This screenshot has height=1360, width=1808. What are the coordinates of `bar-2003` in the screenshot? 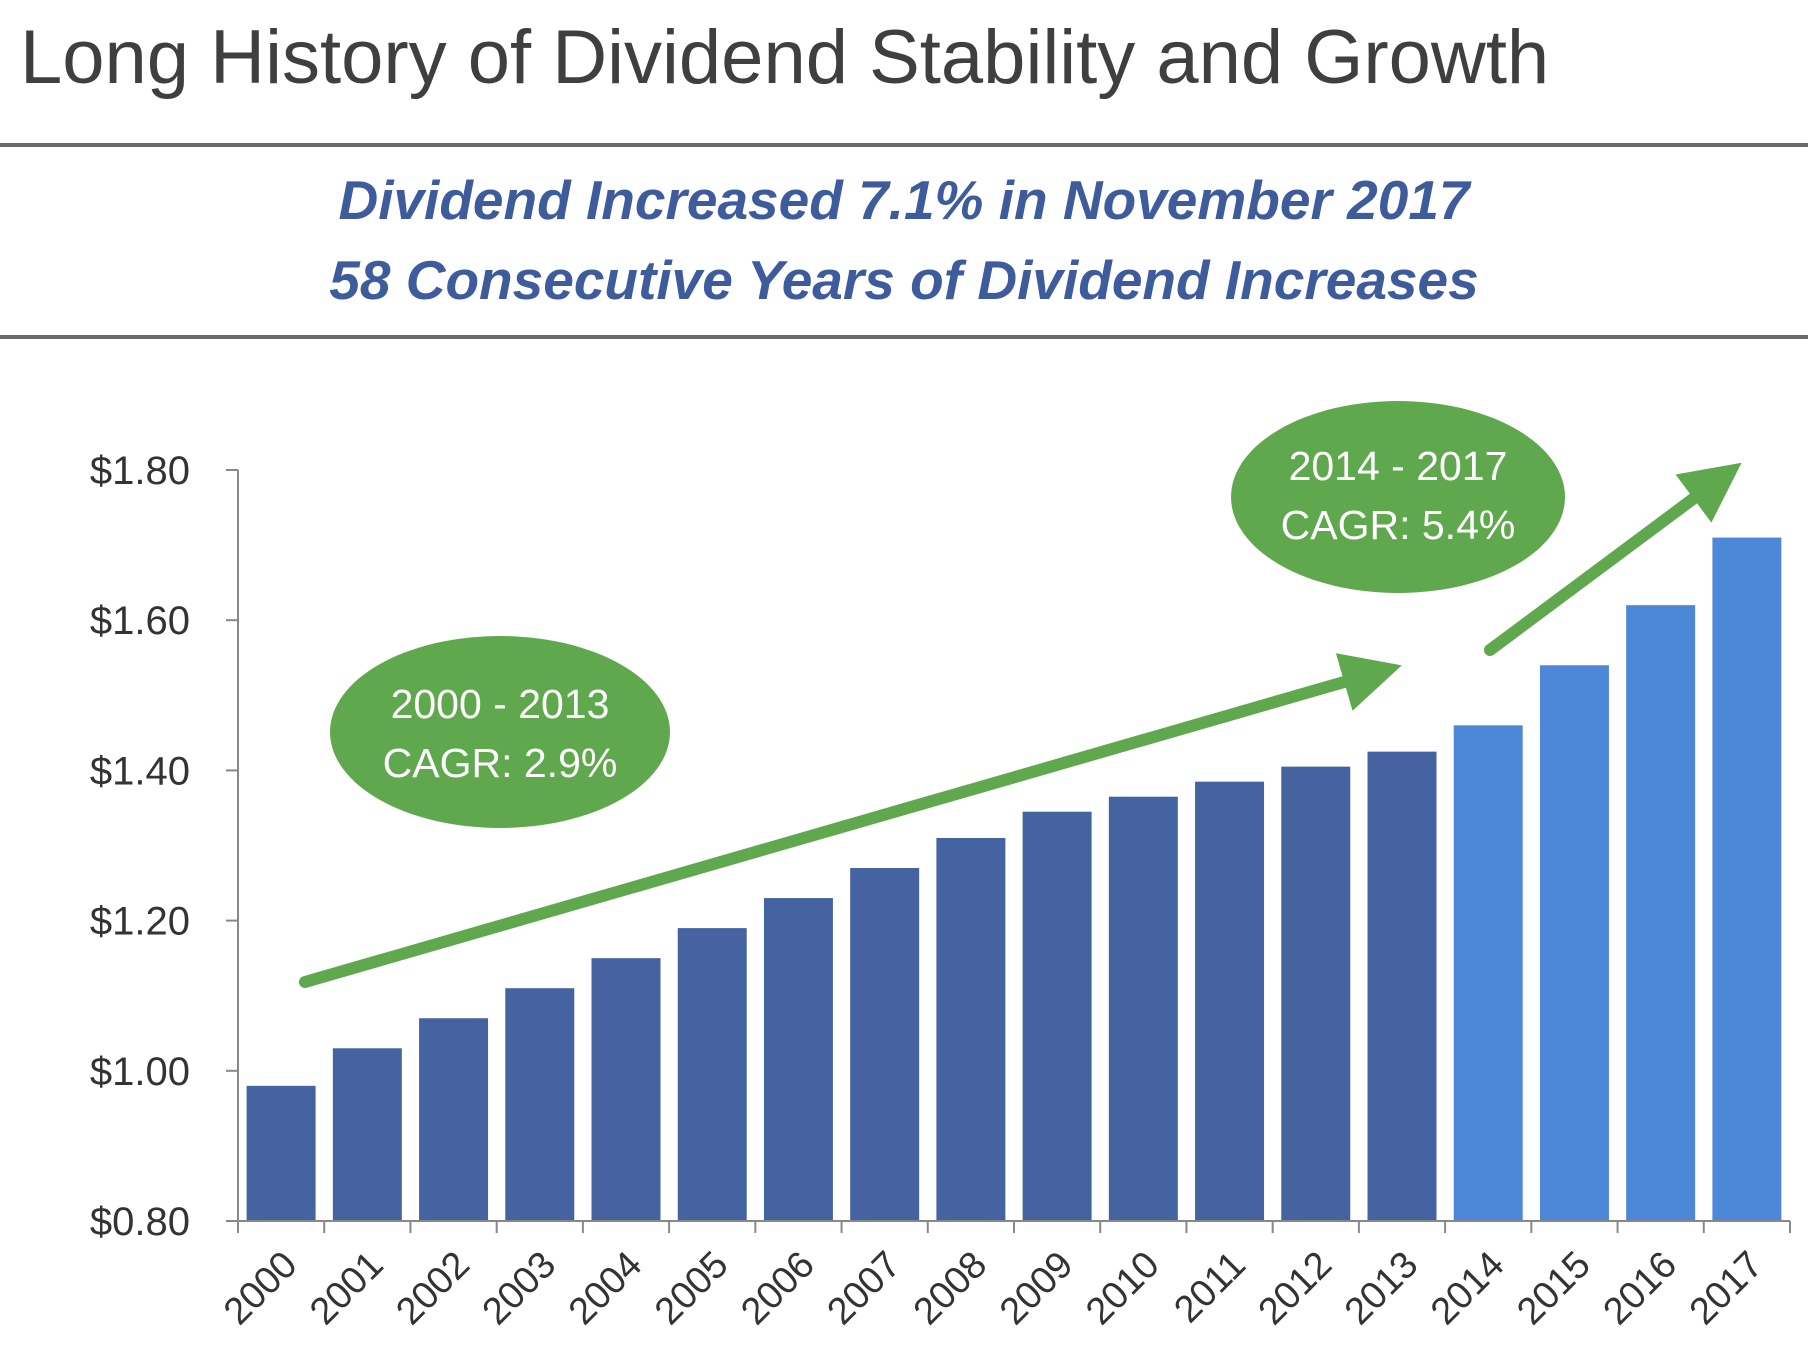 It's located at (540, 1104).